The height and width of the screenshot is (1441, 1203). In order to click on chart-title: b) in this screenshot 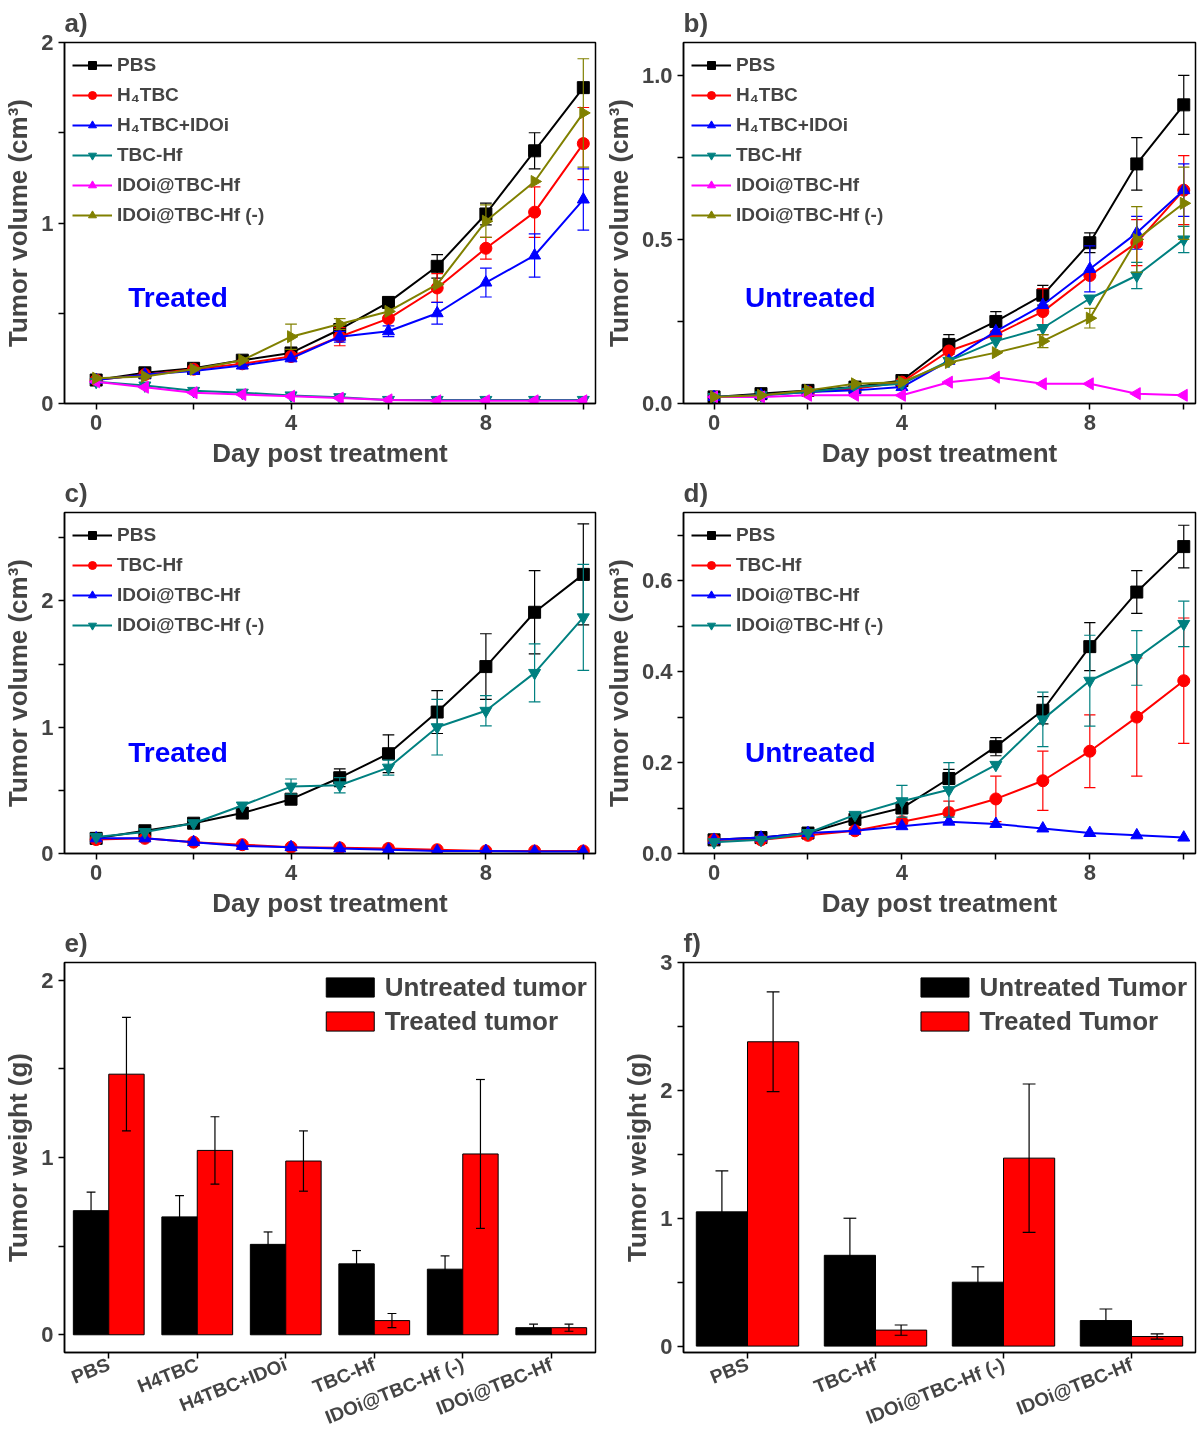, I will do `click(696, 22)`.